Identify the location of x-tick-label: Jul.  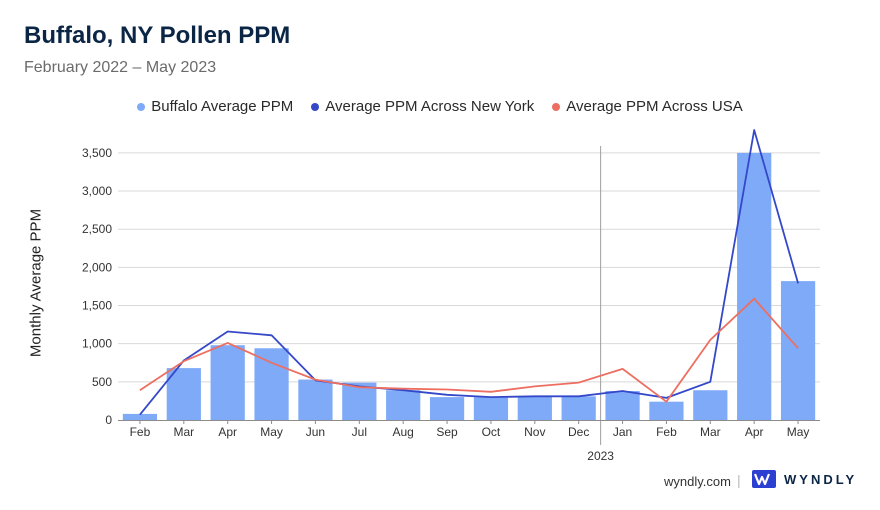
(359, 432).